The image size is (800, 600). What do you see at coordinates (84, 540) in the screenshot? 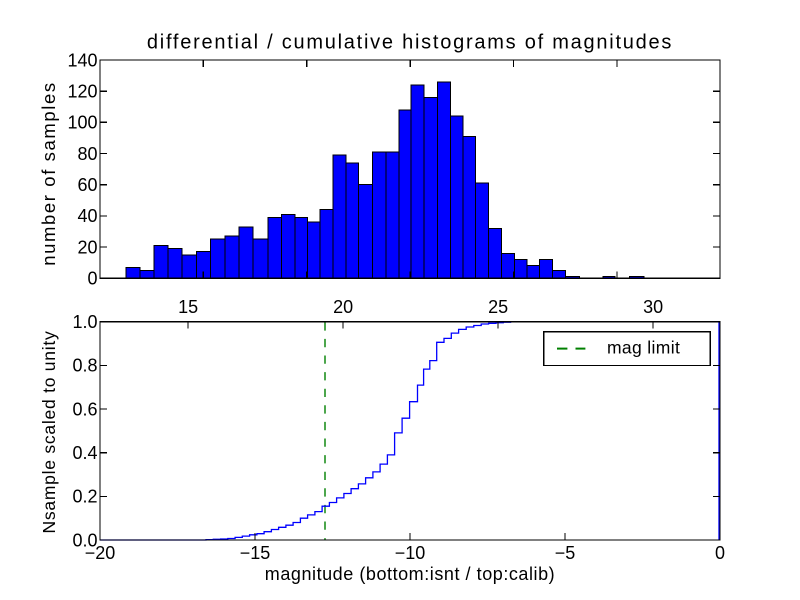
I see `svg-text: 0.0` at bounding box center [84, 540].